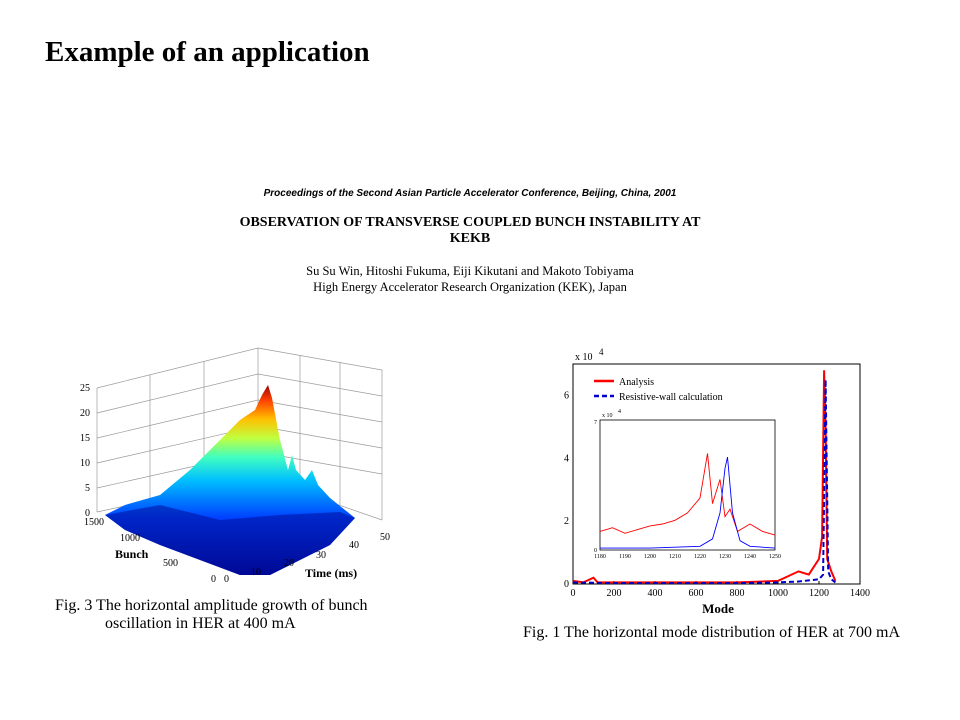  What do you see at coordinates (601, 352) in the screenshot?
I see `fig1-exponent: 4` at bounding box center [601, 352].